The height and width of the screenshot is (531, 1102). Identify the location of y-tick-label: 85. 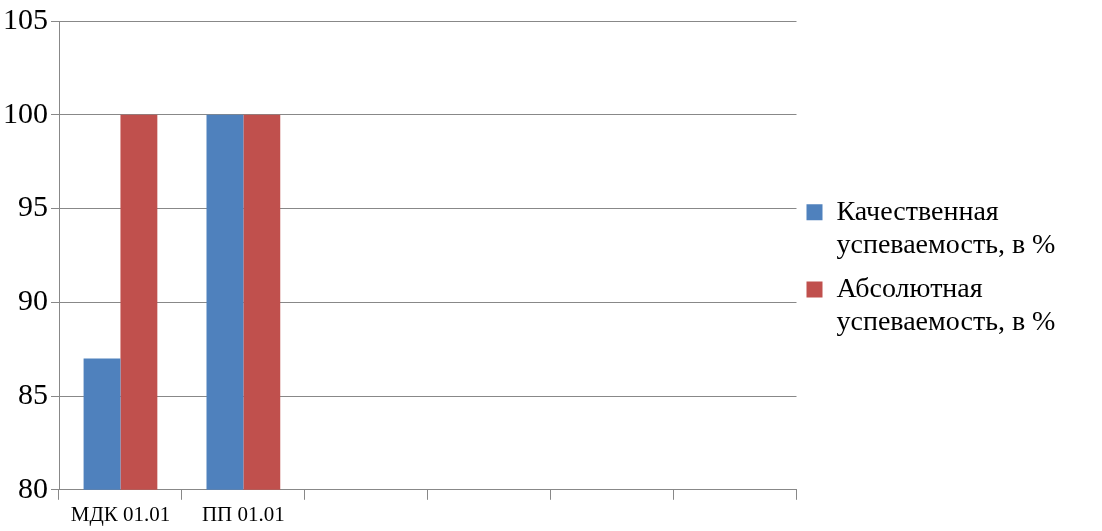
(33, 393).